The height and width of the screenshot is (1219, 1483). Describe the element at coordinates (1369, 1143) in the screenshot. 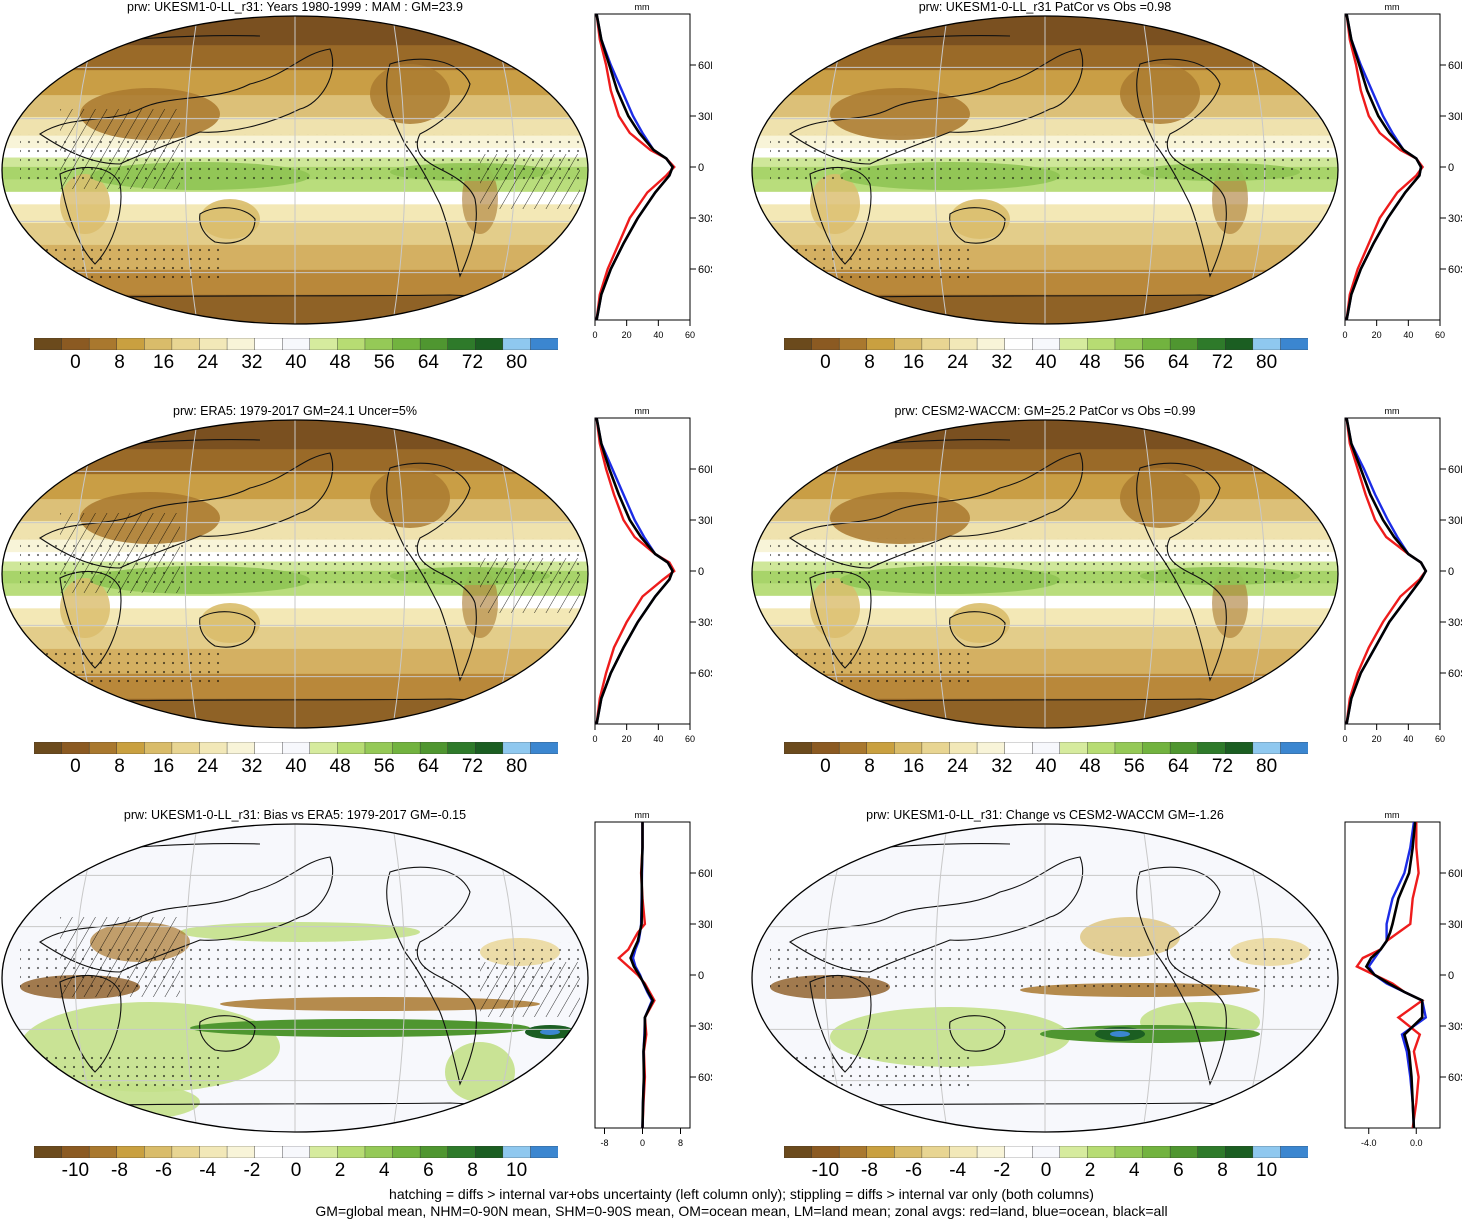

I see `zonal-xtick-label: -4.0` at that location.